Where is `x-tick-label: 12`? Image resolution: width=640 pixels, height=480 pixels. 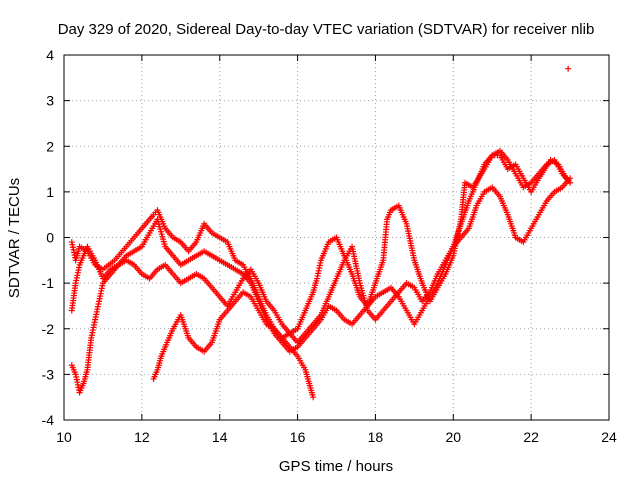 x-tick-label: 12 is located at coordinates (142, 437).